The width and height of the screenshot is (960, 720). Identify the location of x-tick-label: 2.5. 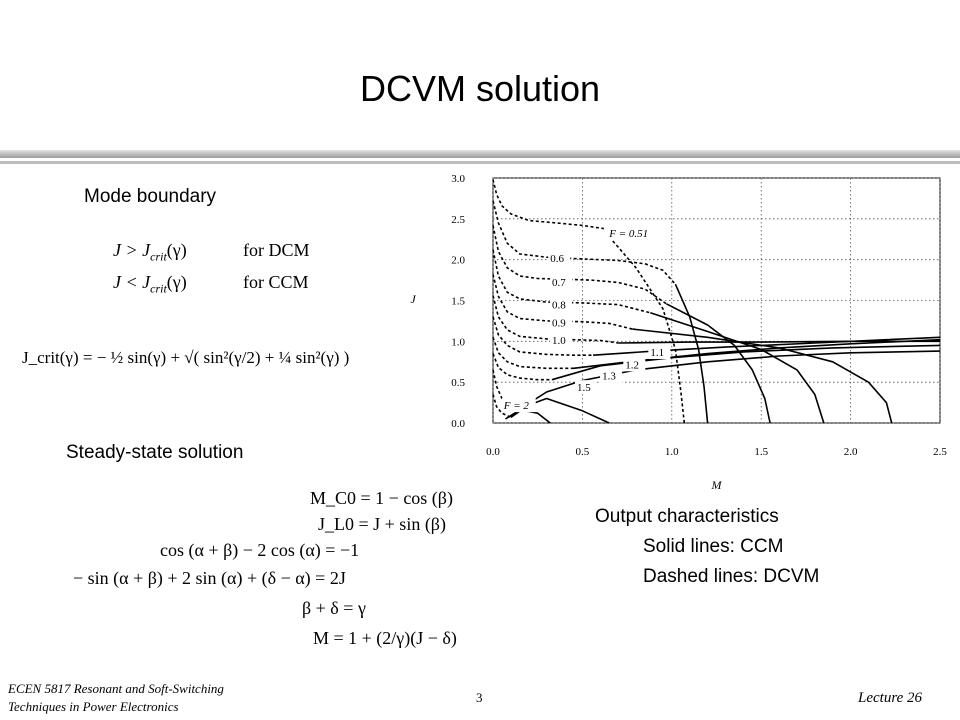
(940, 452).